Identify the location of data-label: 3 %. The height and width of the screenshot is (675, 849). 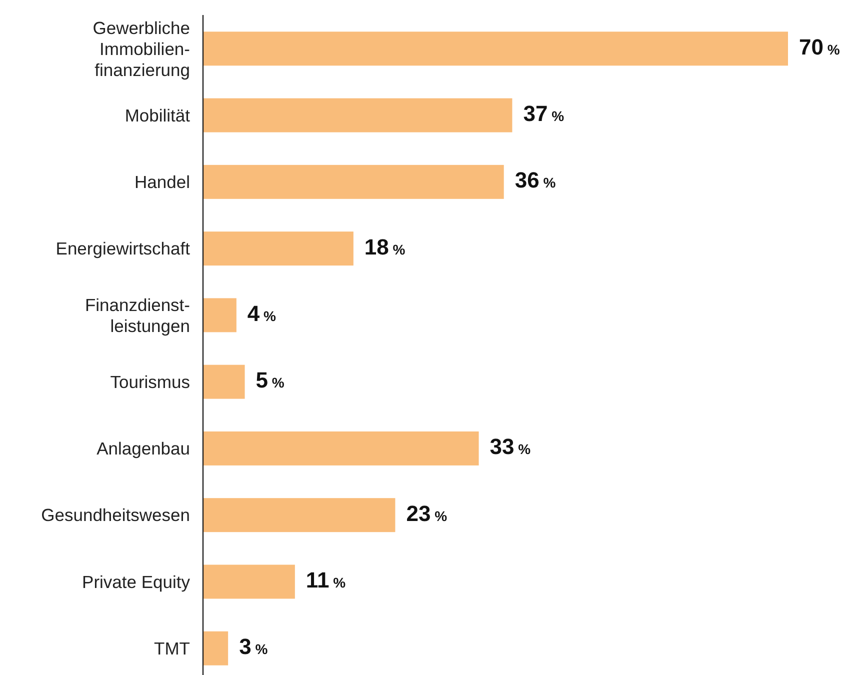
(253, 647).